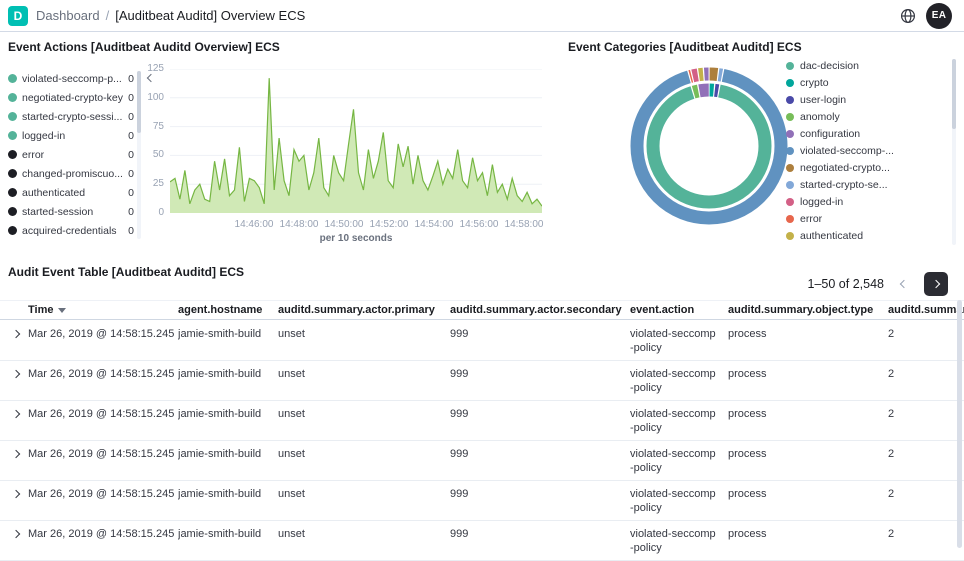  Describe the element at coordinates (866, 218) in the screenshot. I see `legend-item: error` at that location.